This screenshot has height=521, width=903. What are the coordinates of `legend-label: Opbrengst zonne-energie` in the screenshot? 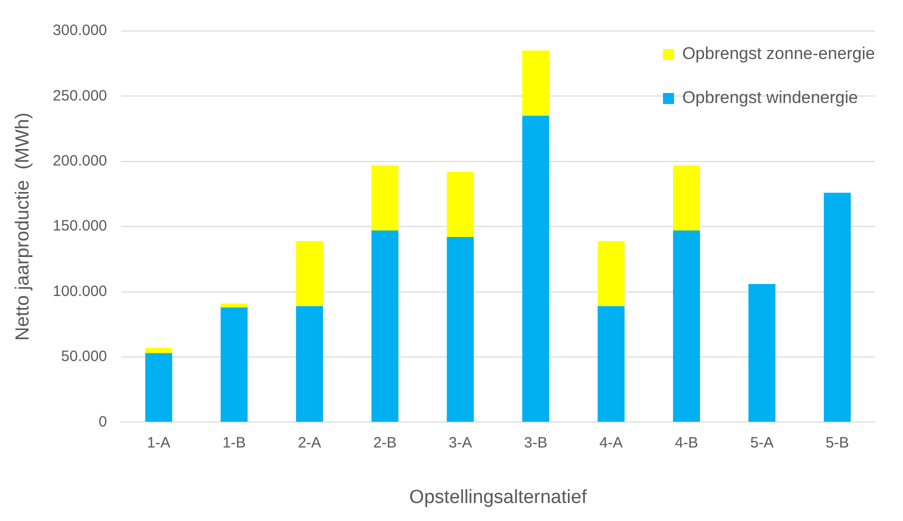 It's located at (778, 54).